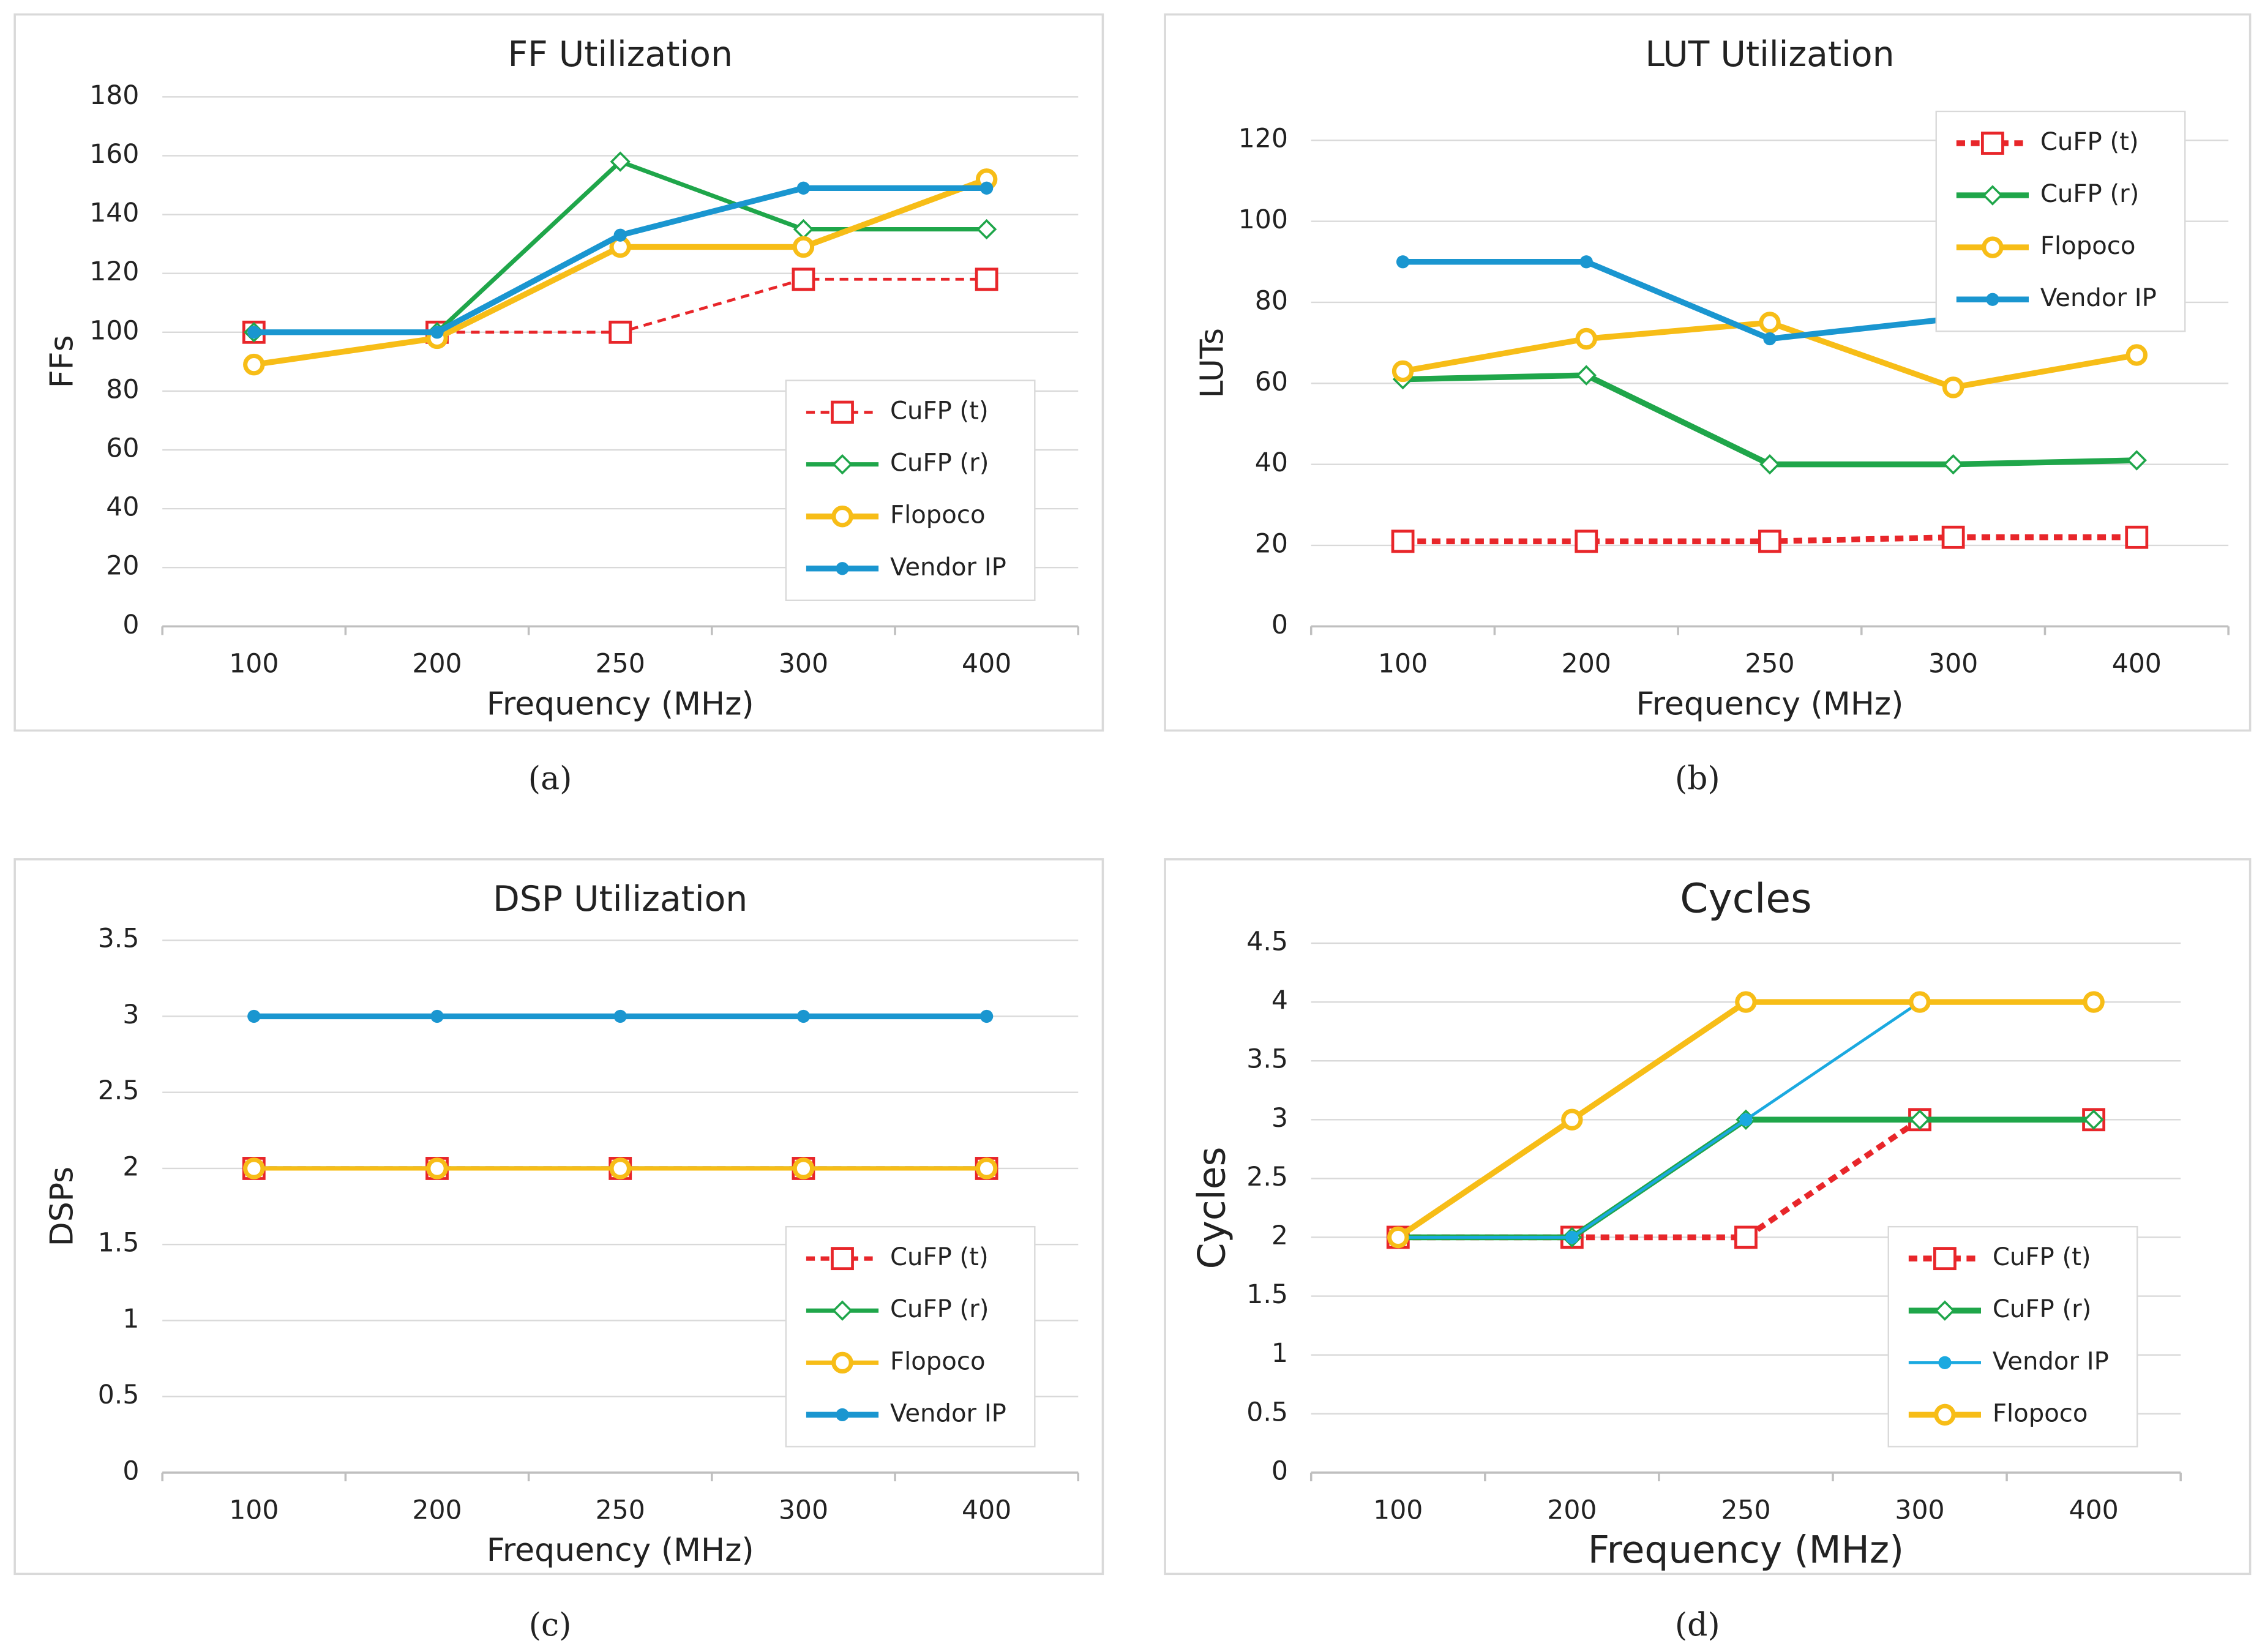 This screenshot has height=1652, width=2262. Describe the element at coordinates (1272, 463) in the screenshot. I see `y-tick-label: 40` at that location.